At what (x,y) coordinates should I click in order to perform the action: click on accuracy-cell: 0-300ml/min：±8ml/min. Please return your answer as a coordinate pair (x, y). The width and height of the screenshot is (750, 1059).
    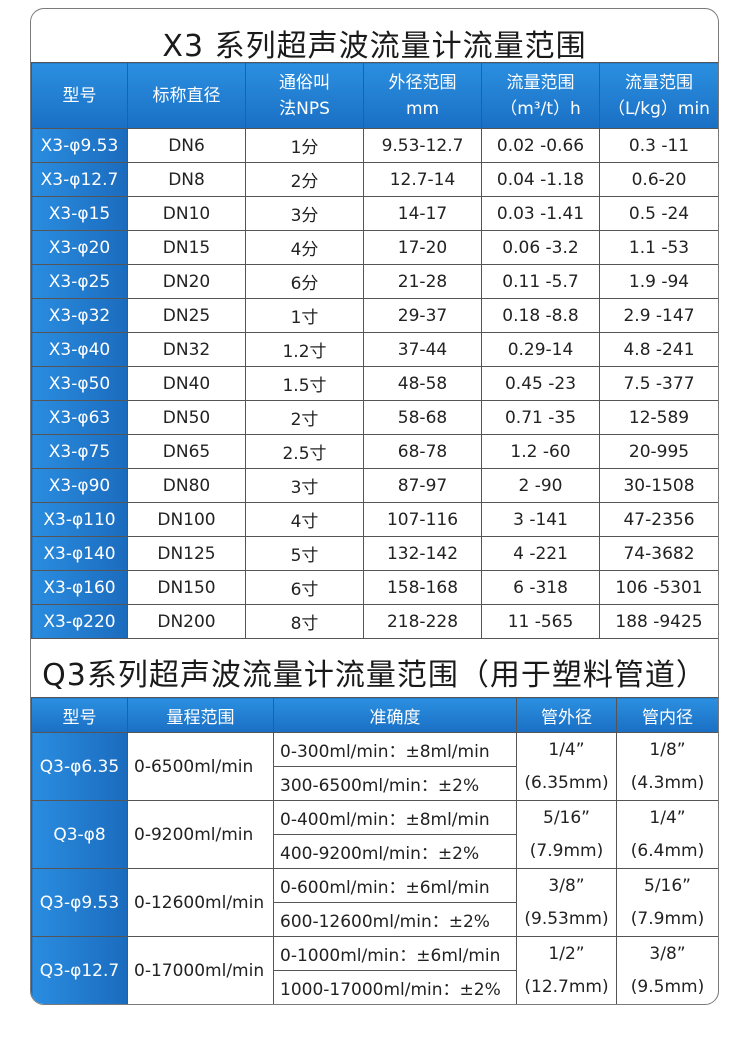
    Looking at the image, I should click on (395, 749).